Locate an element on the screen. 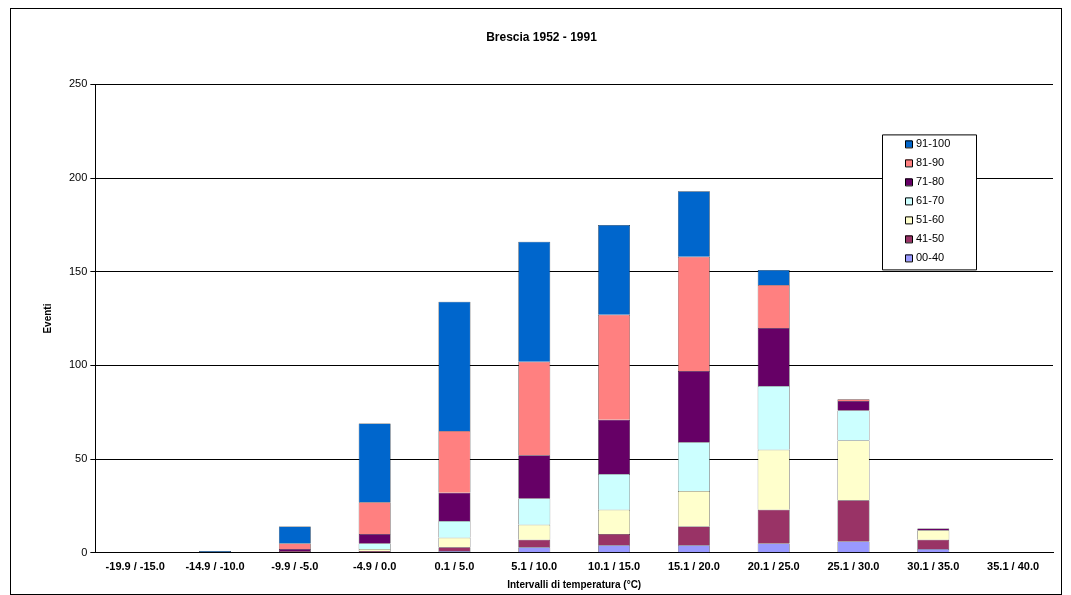 The width and height of the screenshot is (1071, 595). x-tick-label: 30.1 / 35.0 is located at coordinates (933, 566).